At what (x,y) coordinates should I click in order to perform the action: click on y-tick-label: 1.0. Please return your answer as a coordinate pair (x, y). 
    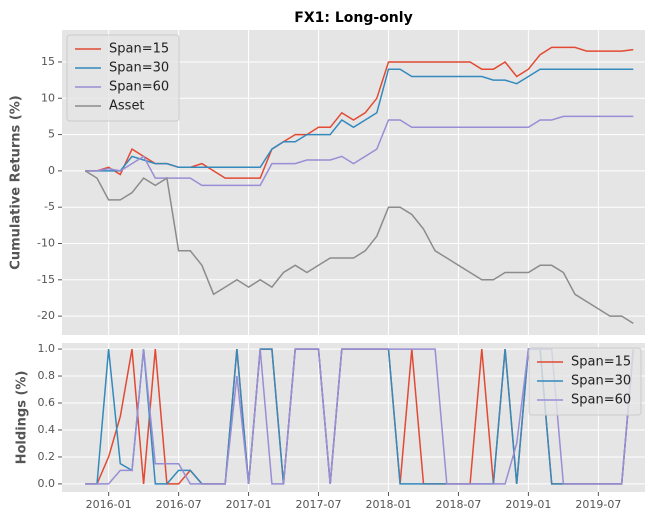
    Looking at the image, I should click on (47, 348).